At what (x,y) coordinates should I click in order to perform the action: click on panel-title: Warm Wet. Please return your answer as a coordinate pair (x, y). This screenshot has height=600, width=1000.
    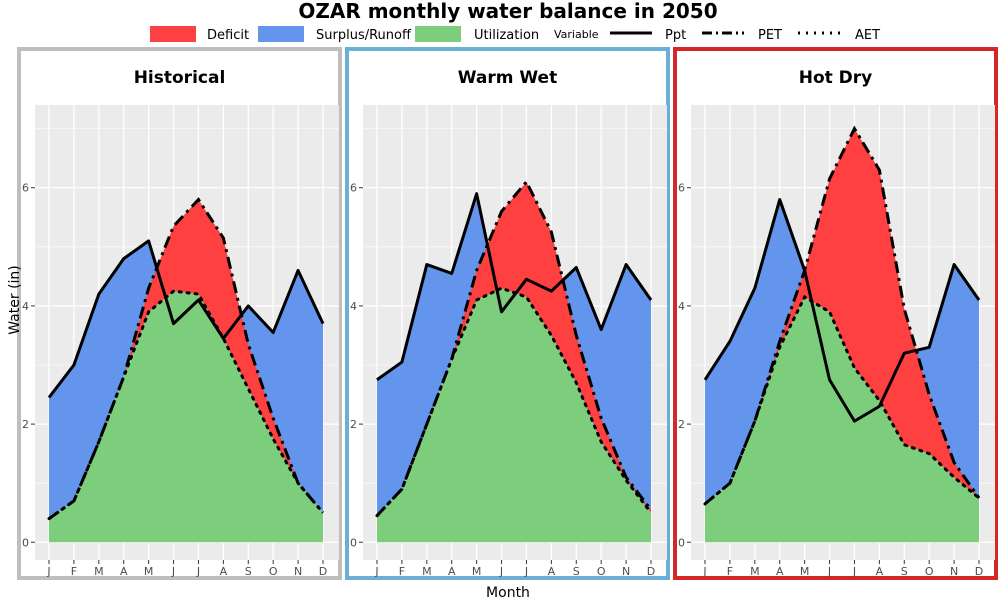
    Looking at the image, I should click on (507, 78).